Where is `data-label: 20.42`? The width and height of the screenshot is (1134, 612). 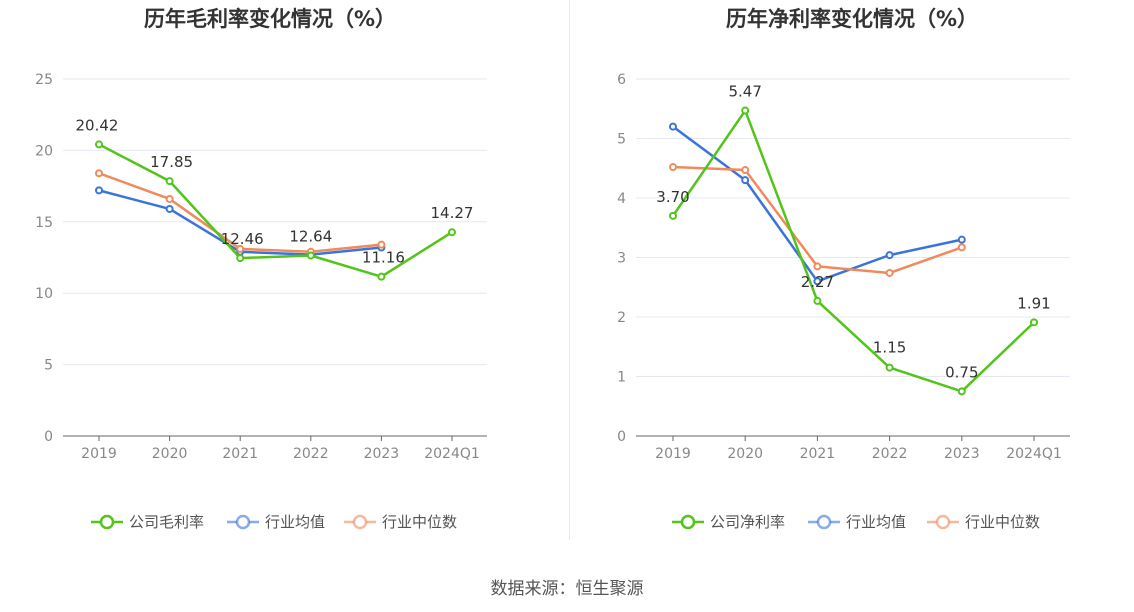
data-label: 20.42 is located at coordinates (97, 125).